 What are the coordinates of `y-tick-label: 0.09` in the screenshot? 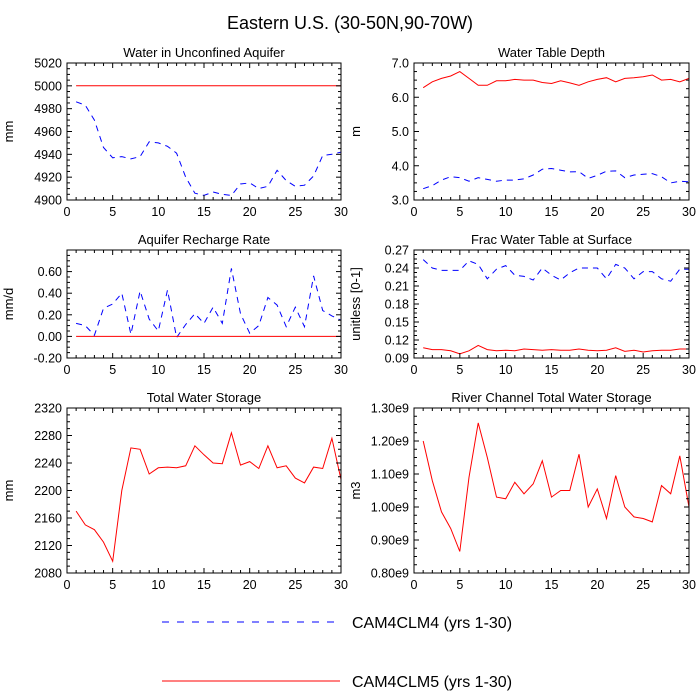 It's located at (397, 359).